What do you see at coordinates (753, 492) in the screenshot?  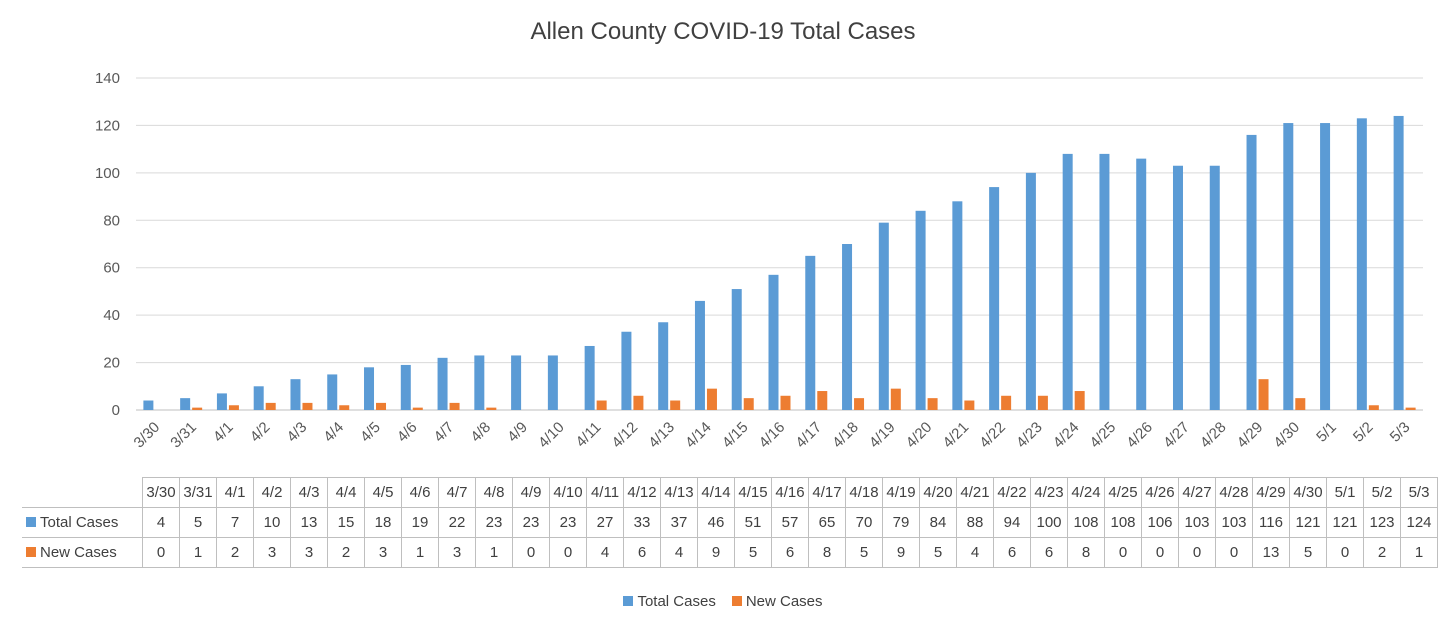 I see `table-date-cell: 4/15` at bounding box center [753, 492].